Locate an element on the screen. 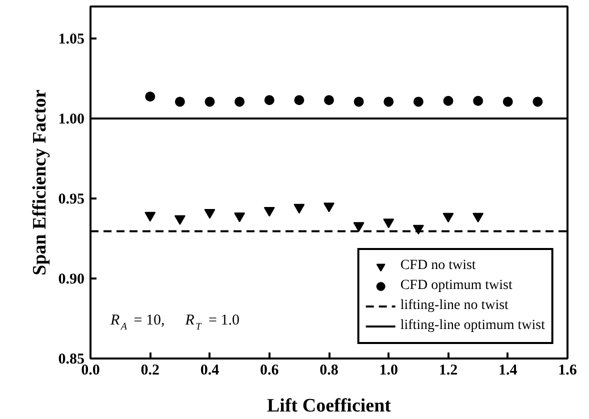 The image size is (589, 419). x-tick-label: 0.8 is located at coordinates (329, 370).